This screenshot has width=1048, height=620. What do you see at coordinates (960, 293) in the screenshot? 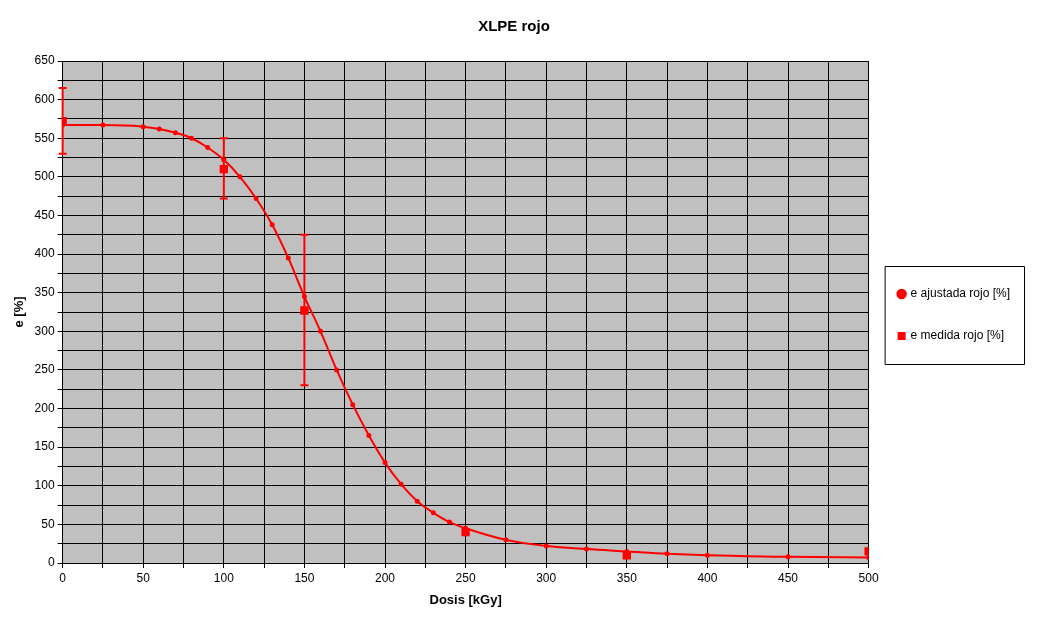
I see `legend-label: e ajustada rojo [%]` at bounding box center [960, 293].